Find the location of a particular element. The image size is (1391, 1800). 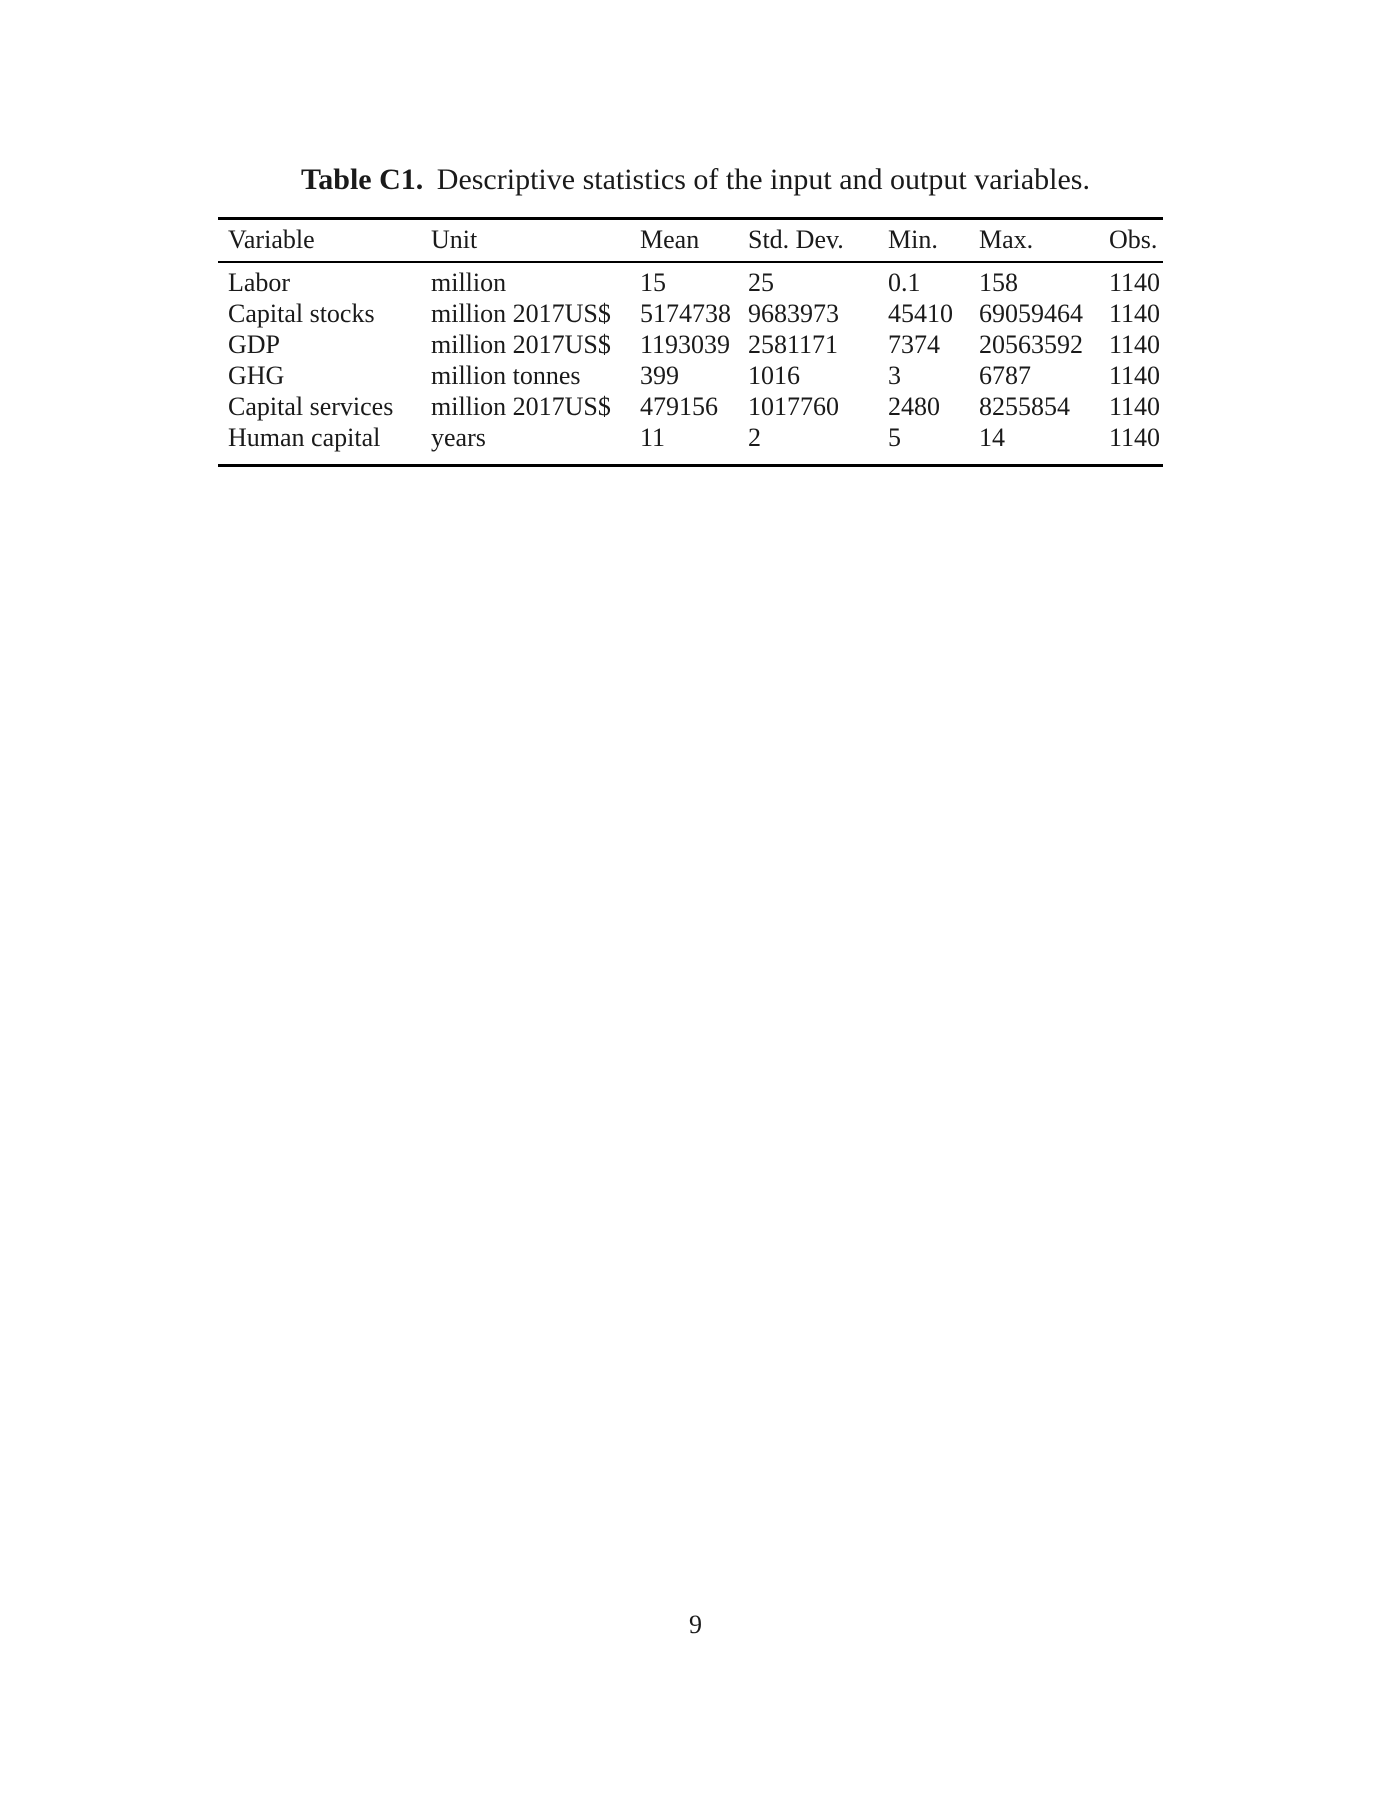

table-cell: 479156 is located at coordinates (679, 406).